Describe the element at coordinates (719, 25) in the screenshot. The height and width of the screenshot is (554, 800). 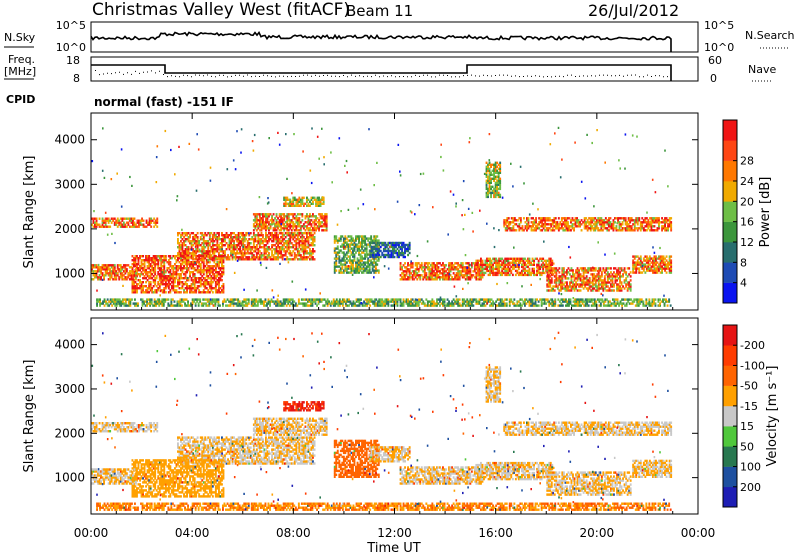
I see `nsearch-tick-top: 10^5` at that location.